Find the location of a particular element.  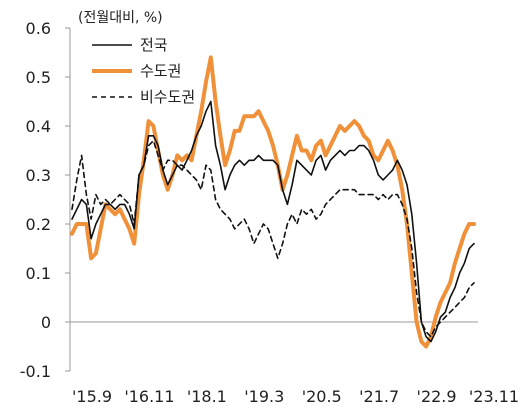

x-tick-label: '16.11 is located at coordinates (149, 396).